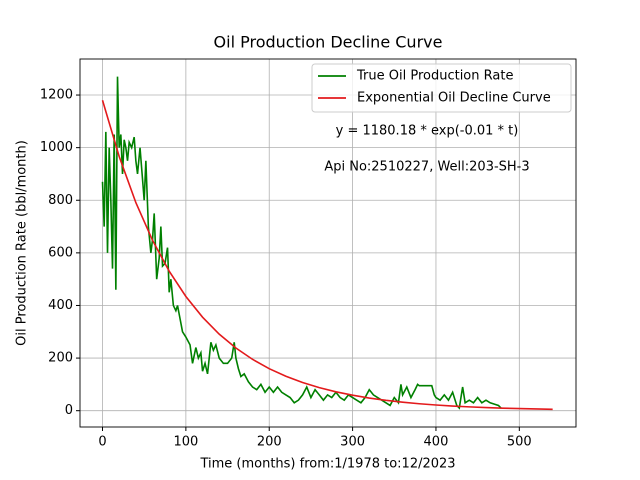 This screenshot has height=480, width=640. Describe the element at coordinates (352, 442) in the screenshot. I see `x-tick-label: 300` at that location.